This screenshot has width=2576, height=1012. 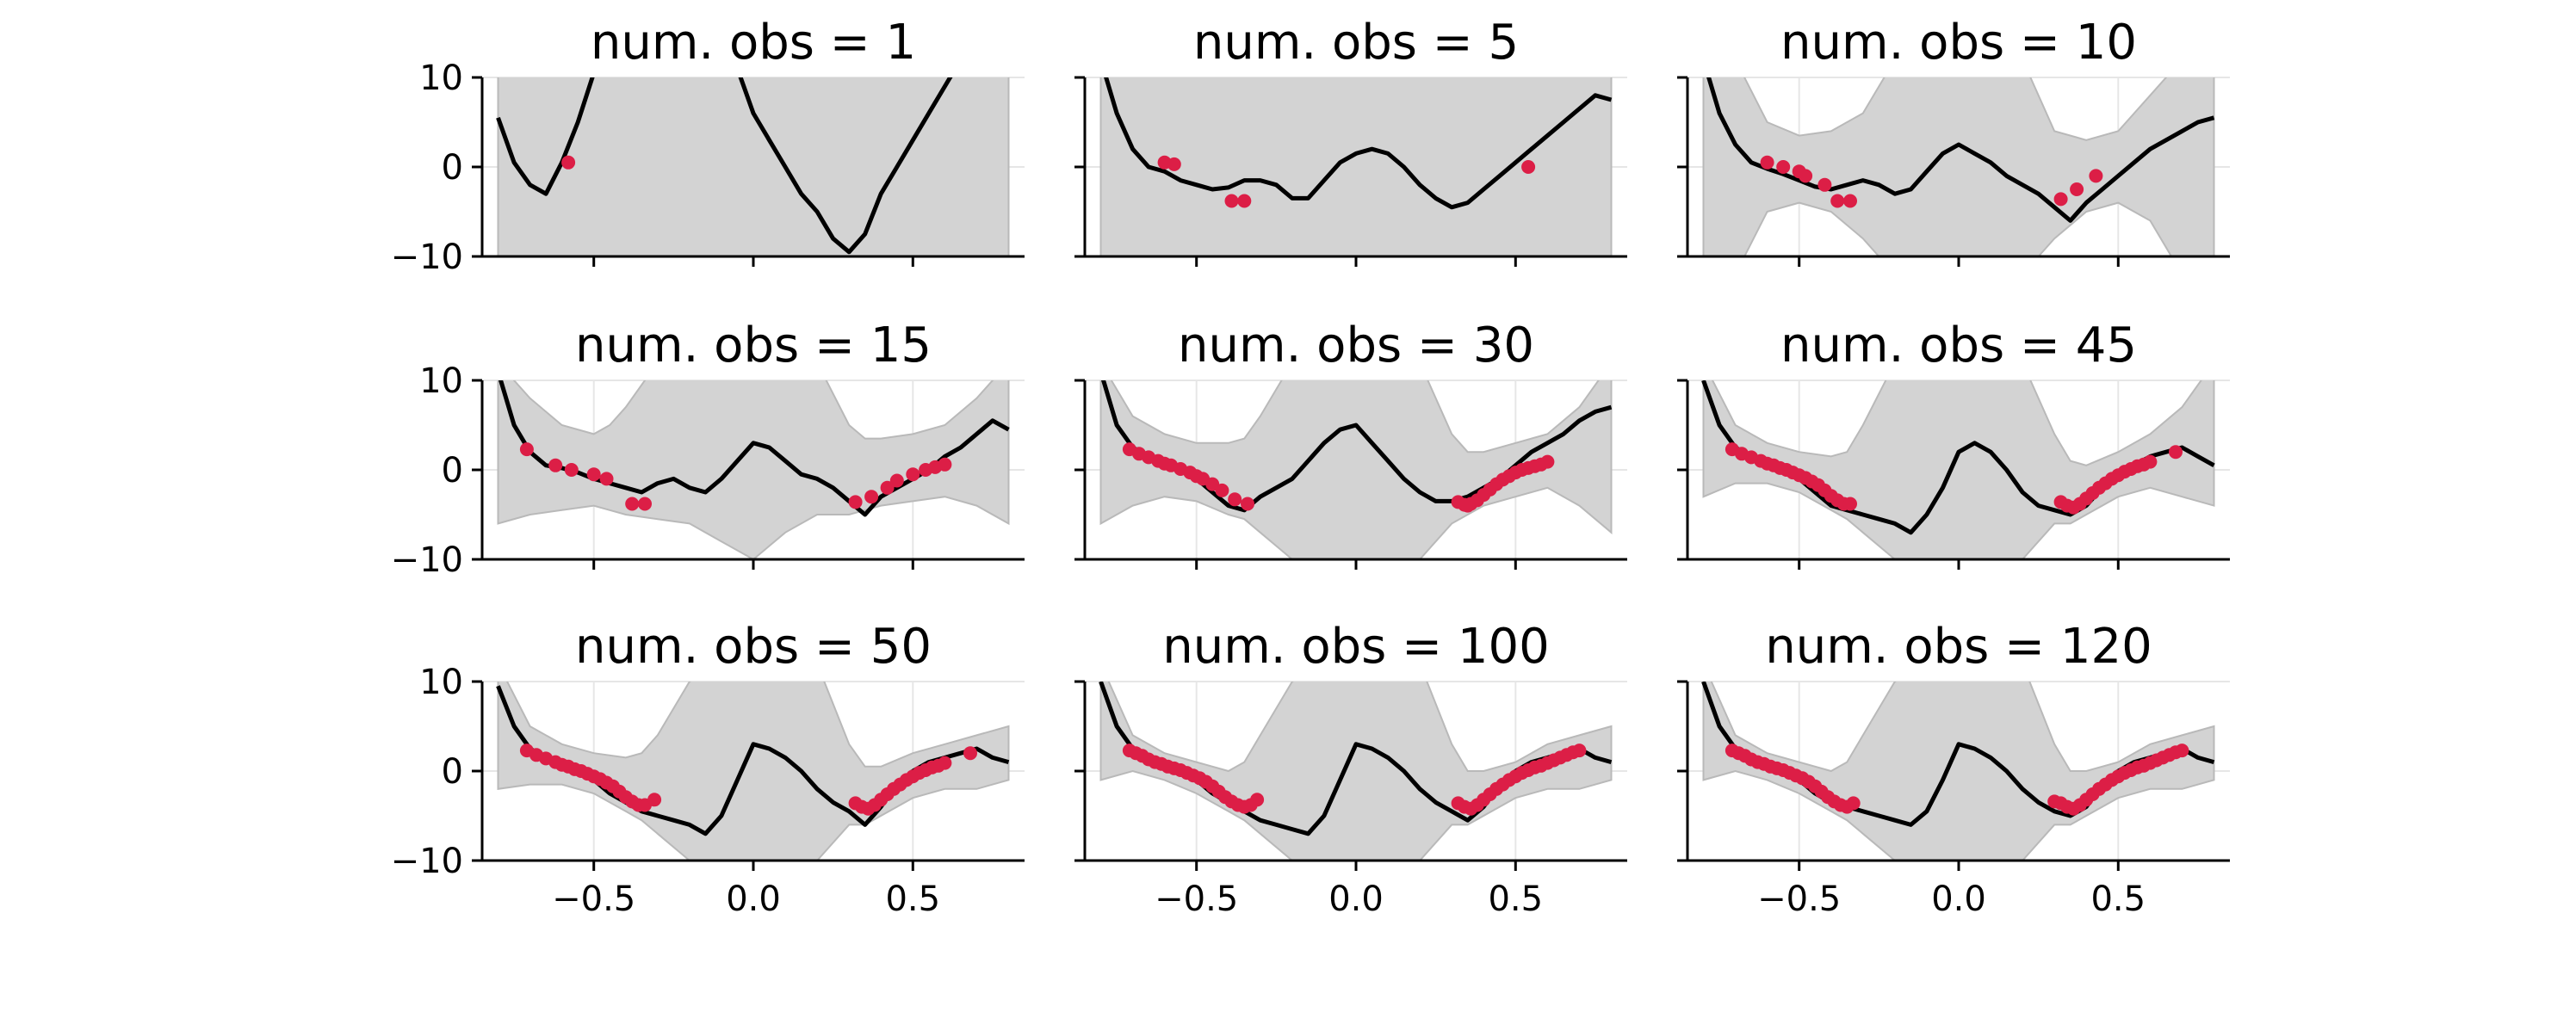 I want to click on subplot-title: num. obs = 45, so click(x=1959, y=345).